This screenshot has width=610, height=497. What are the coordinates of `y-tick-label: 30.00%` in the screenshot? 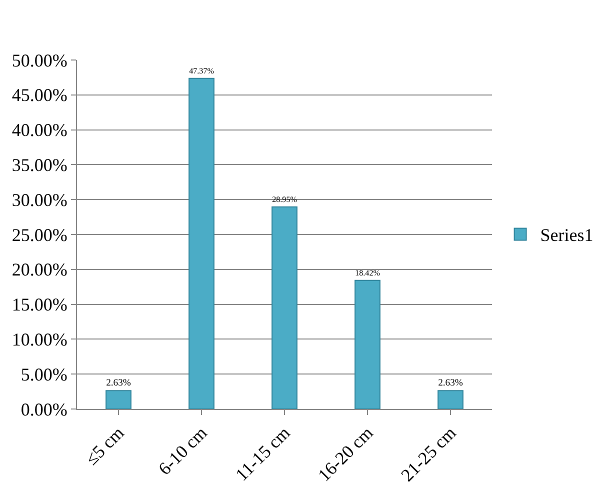 It's located at (40, 200).